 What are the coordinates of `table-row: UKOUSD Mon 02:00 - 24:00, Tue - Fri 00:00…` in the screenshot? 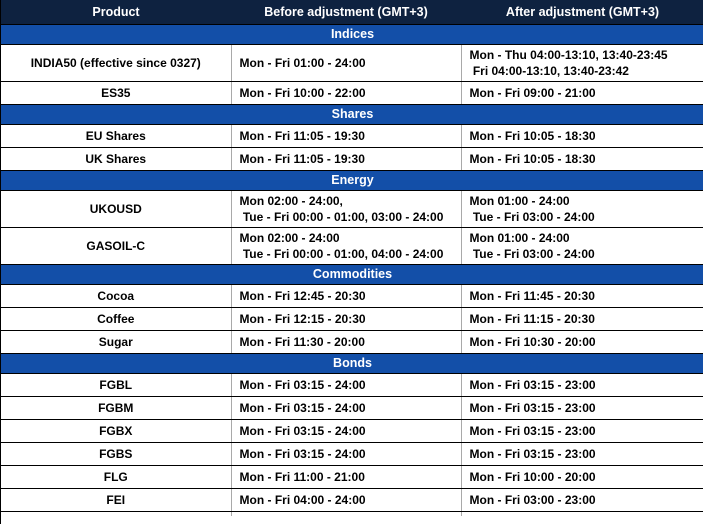 It's located at (352, 208).